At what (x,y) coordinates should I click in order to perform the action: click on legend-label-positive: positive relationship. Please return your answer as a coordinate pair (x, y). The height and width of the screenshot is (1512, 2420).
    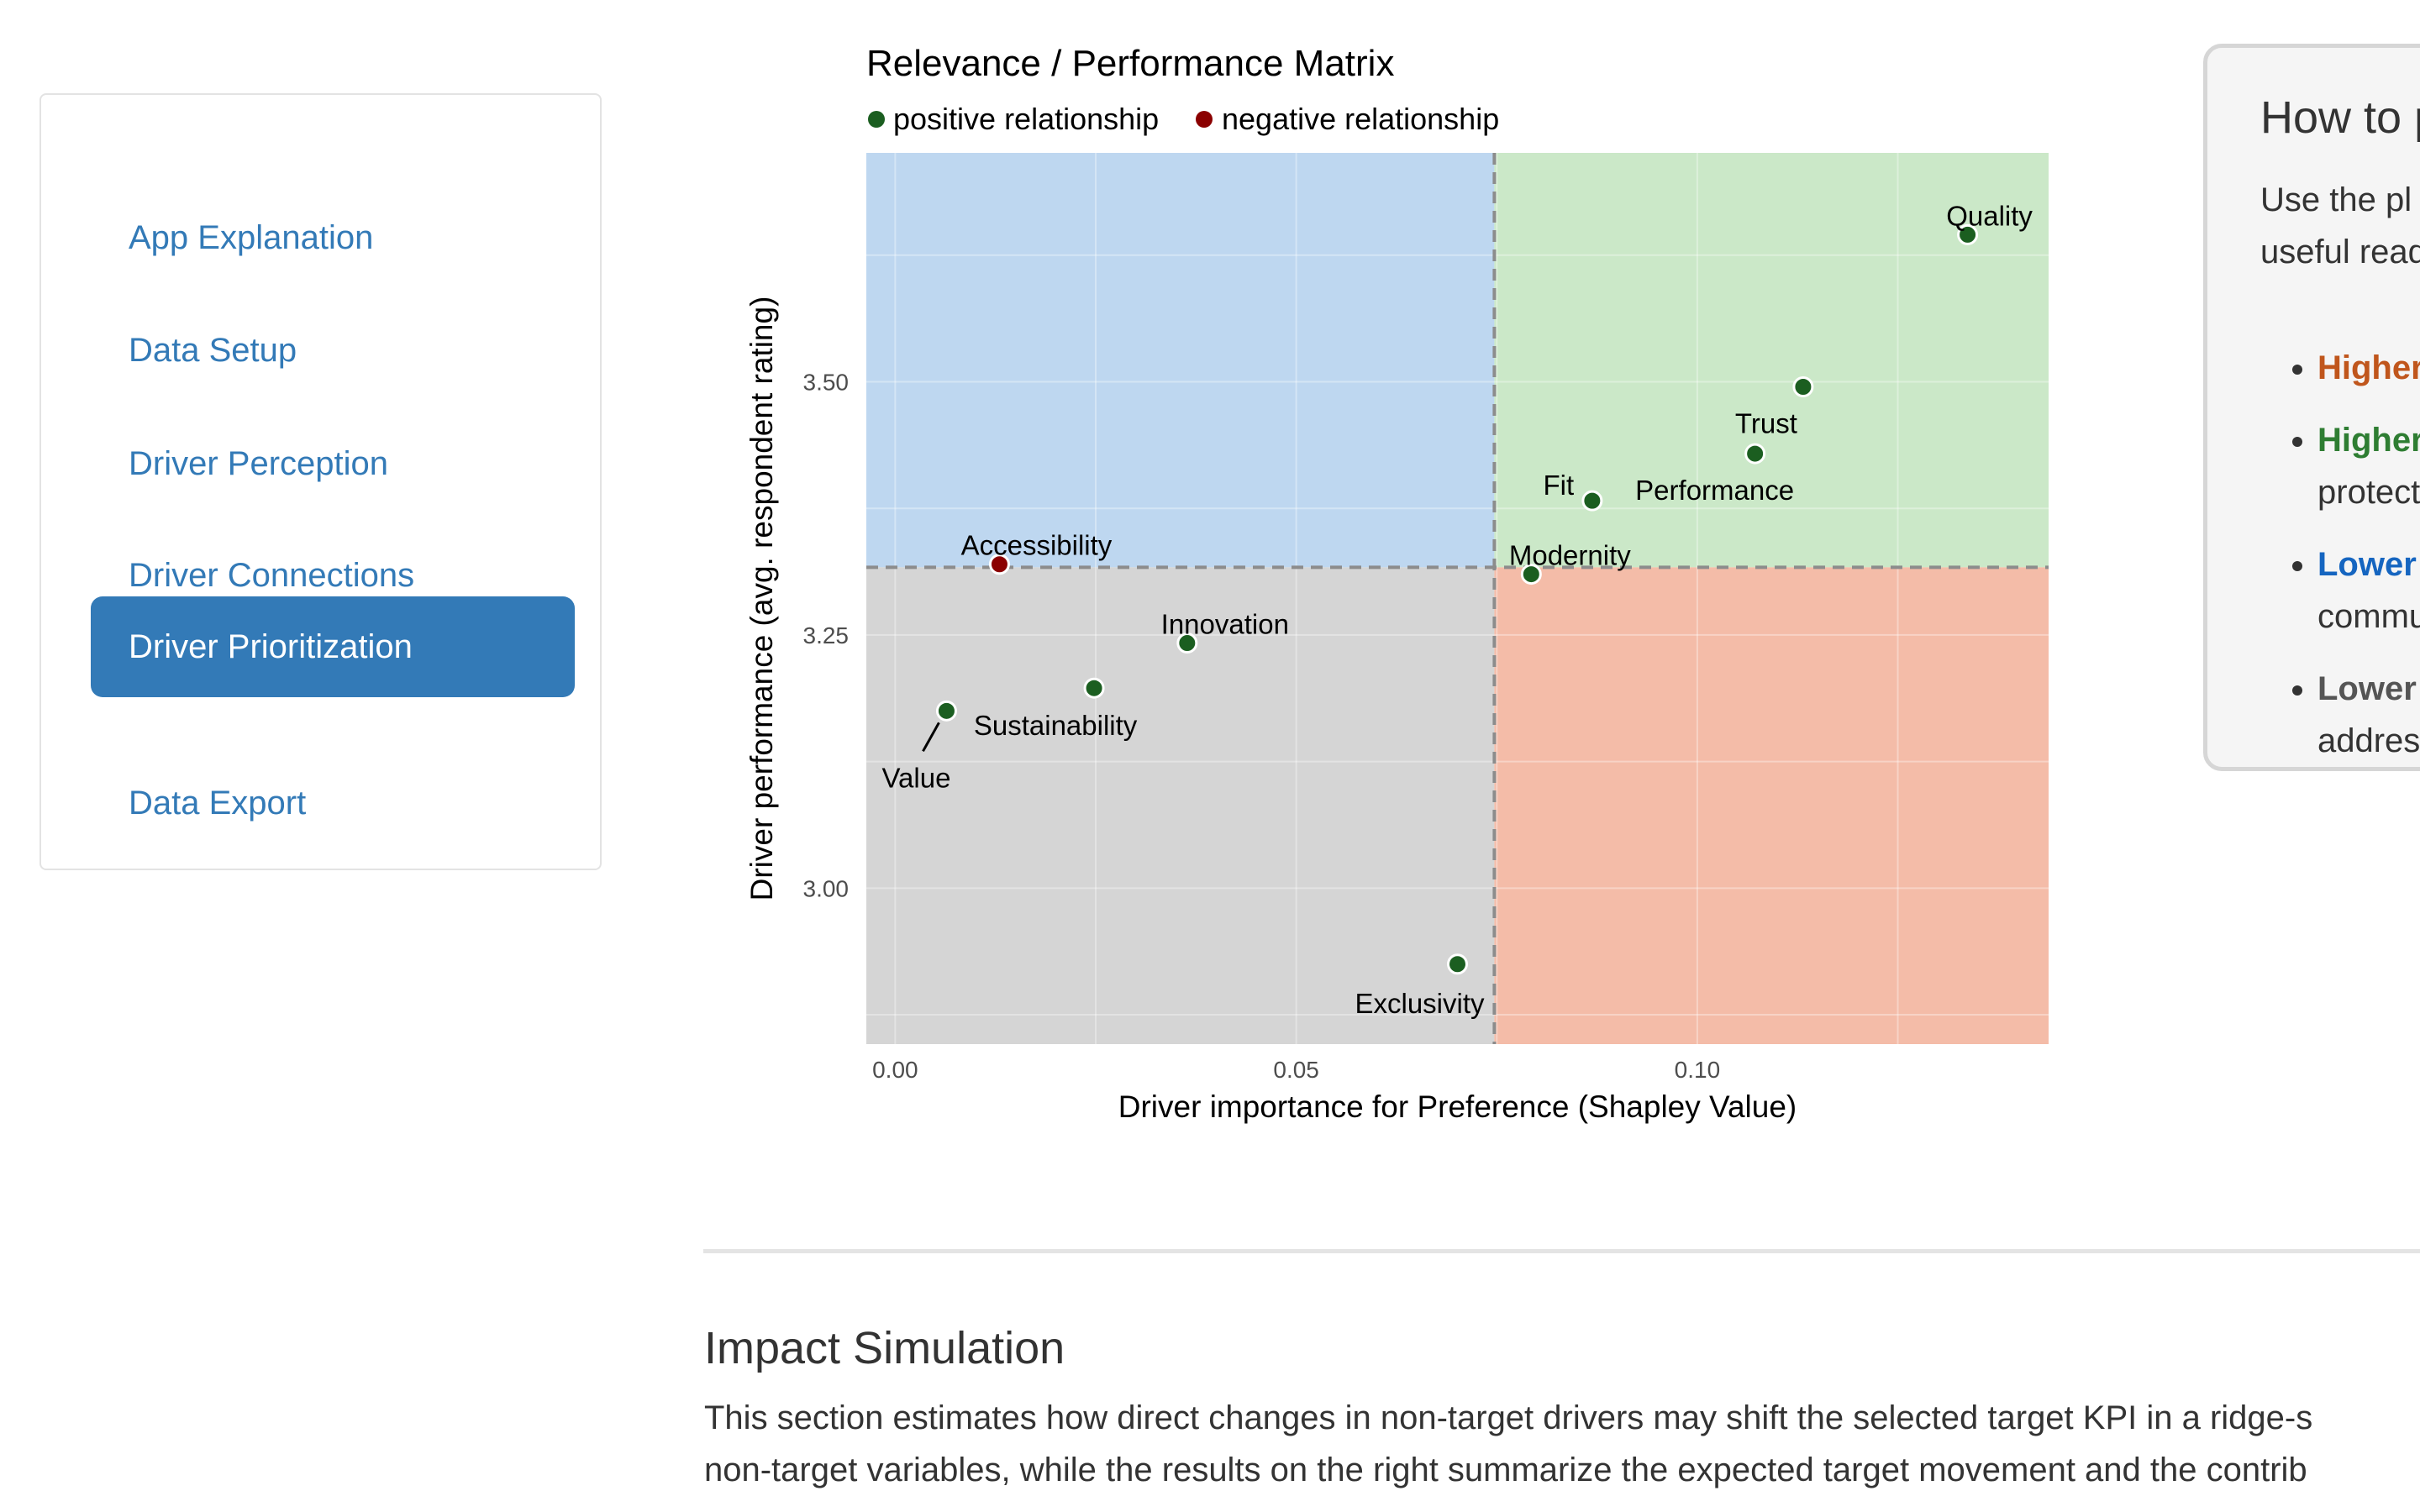
    Looking at the image, I should click on (1026, 119).